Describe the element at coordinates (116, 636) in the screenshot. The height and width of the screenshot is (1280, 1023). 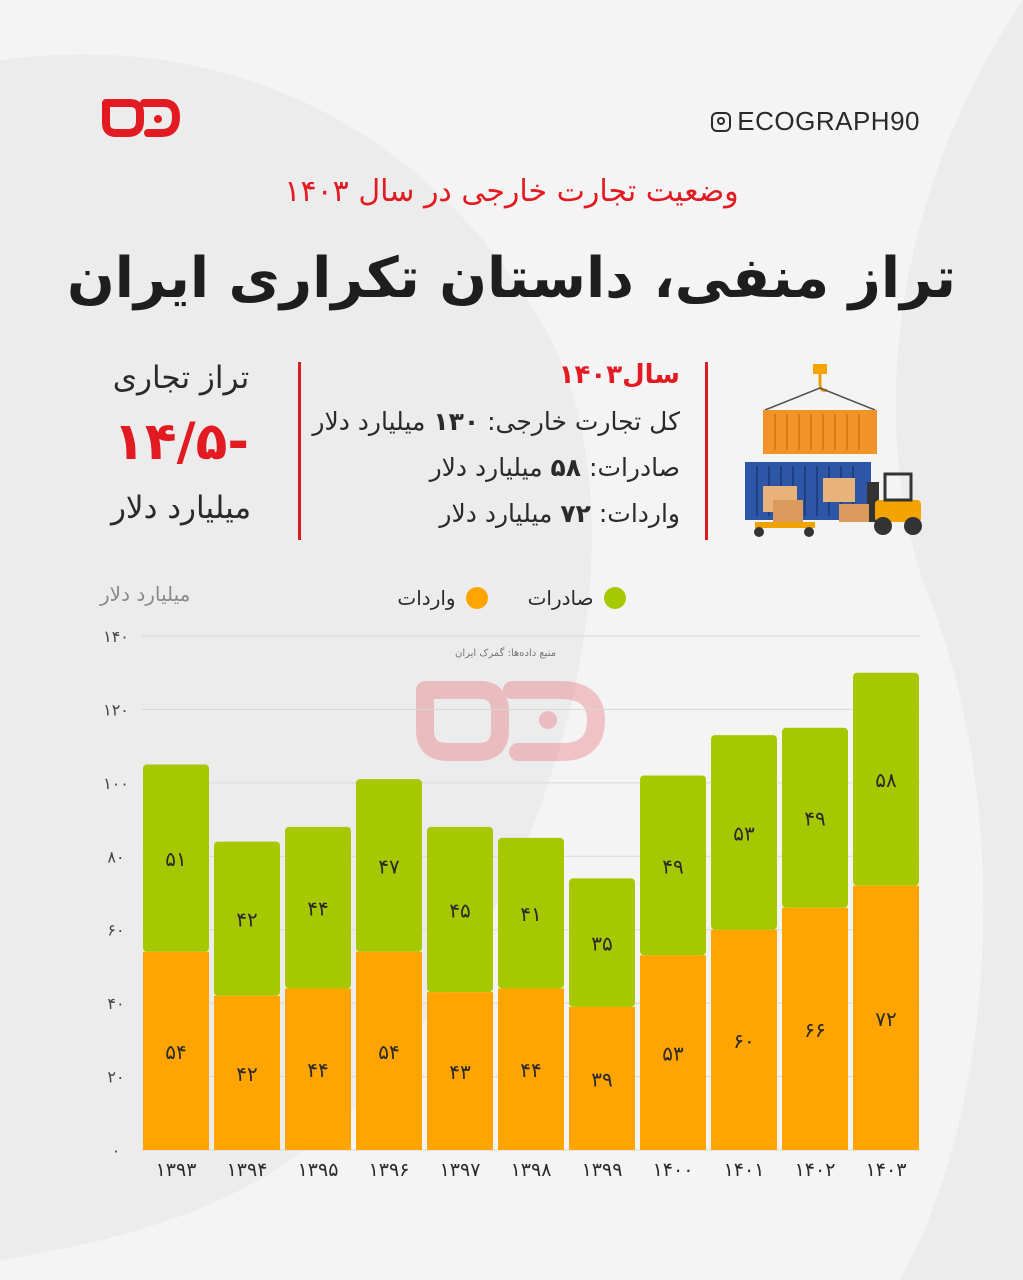
I see `y-tick-label: ۱۴۰` at that location.